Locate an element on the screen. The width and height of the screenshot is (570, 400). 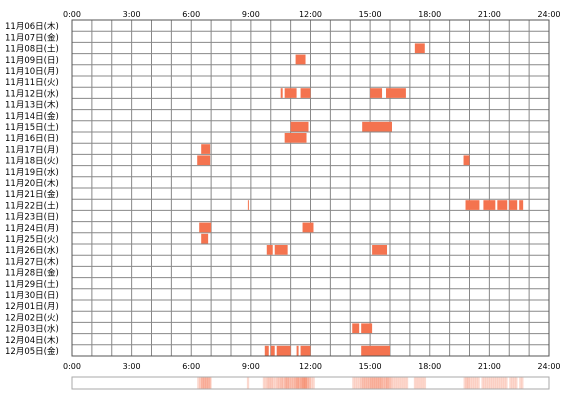
row-label: 11月25日(火) is located at coordinates (32, 240).